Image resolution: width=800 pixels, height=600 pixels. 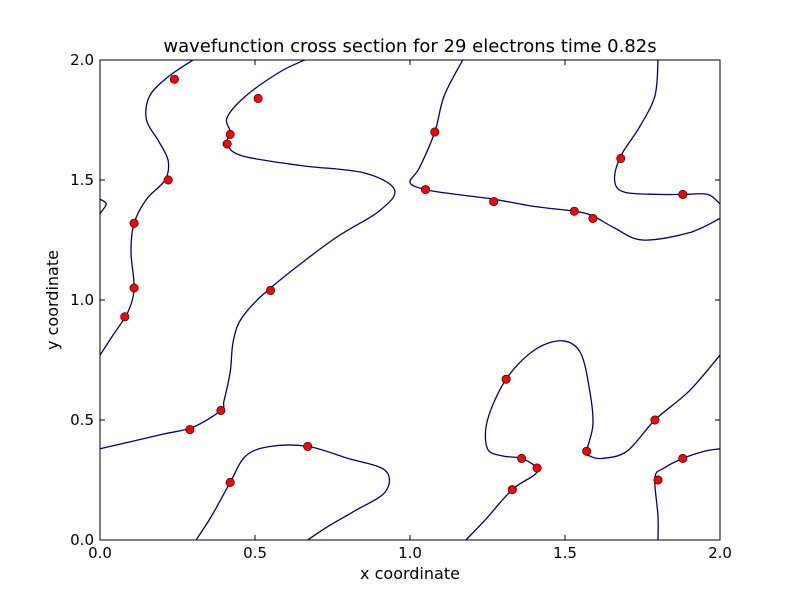 I want to click on y-tick-label: 1.5, so click(x=82, y=180).